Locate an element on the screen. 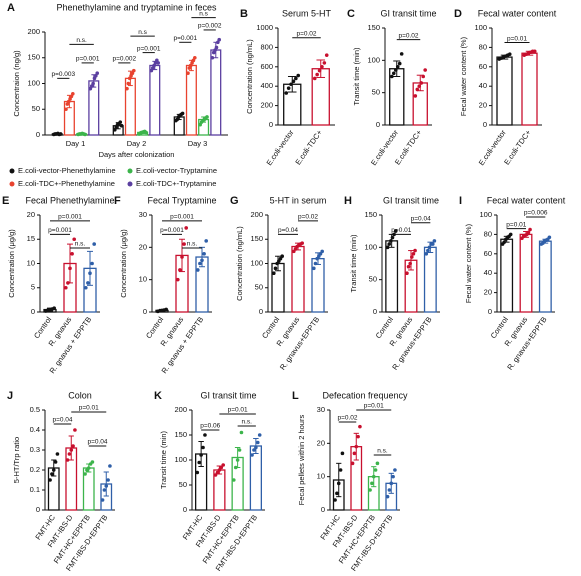 The width and height of the screenshot is (581, 576). panel-letter: A is located at coordinates (11, 8).